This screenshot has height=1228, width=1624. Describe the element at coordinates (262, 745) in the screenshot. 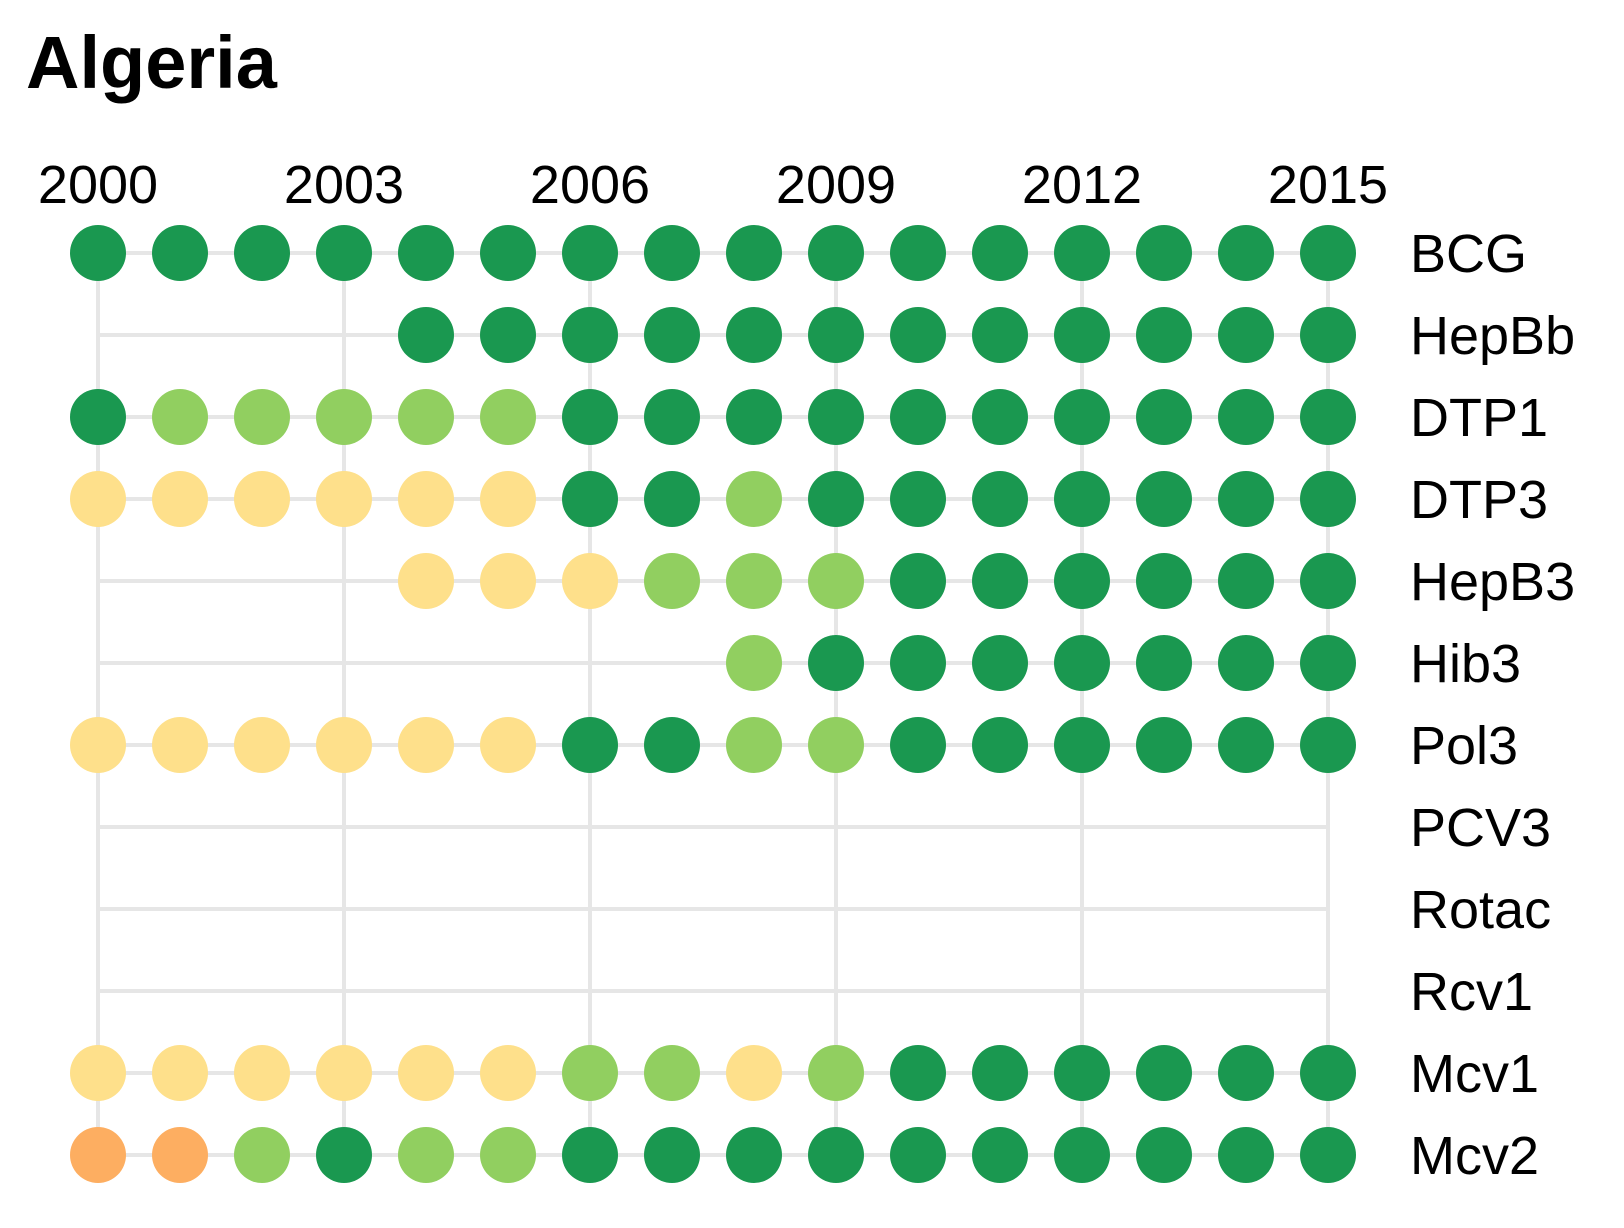

I see `dot-Pol3-2002` at that location.